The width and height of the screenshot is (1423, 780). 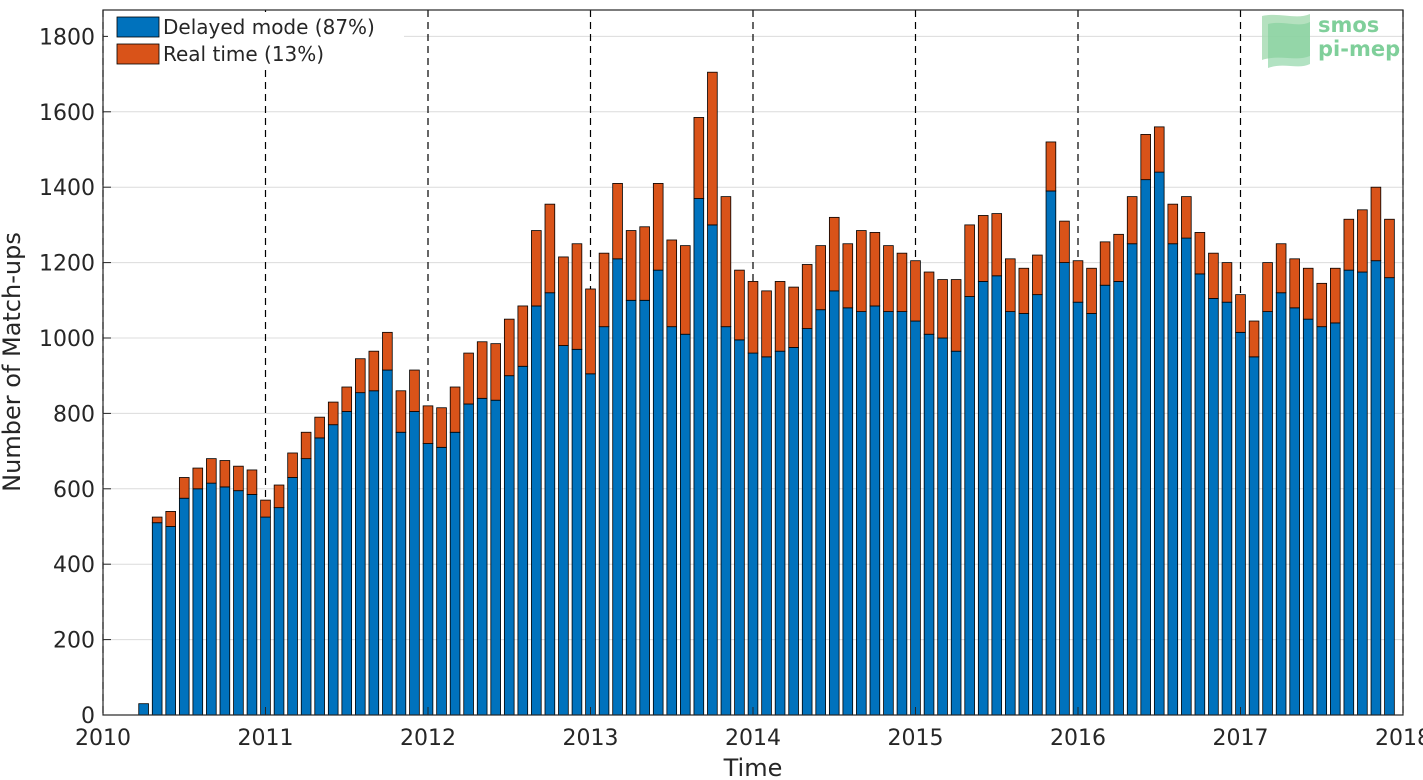 I want to click on y-axis-label: Number of Match-ups, so click(x=13, y=362).